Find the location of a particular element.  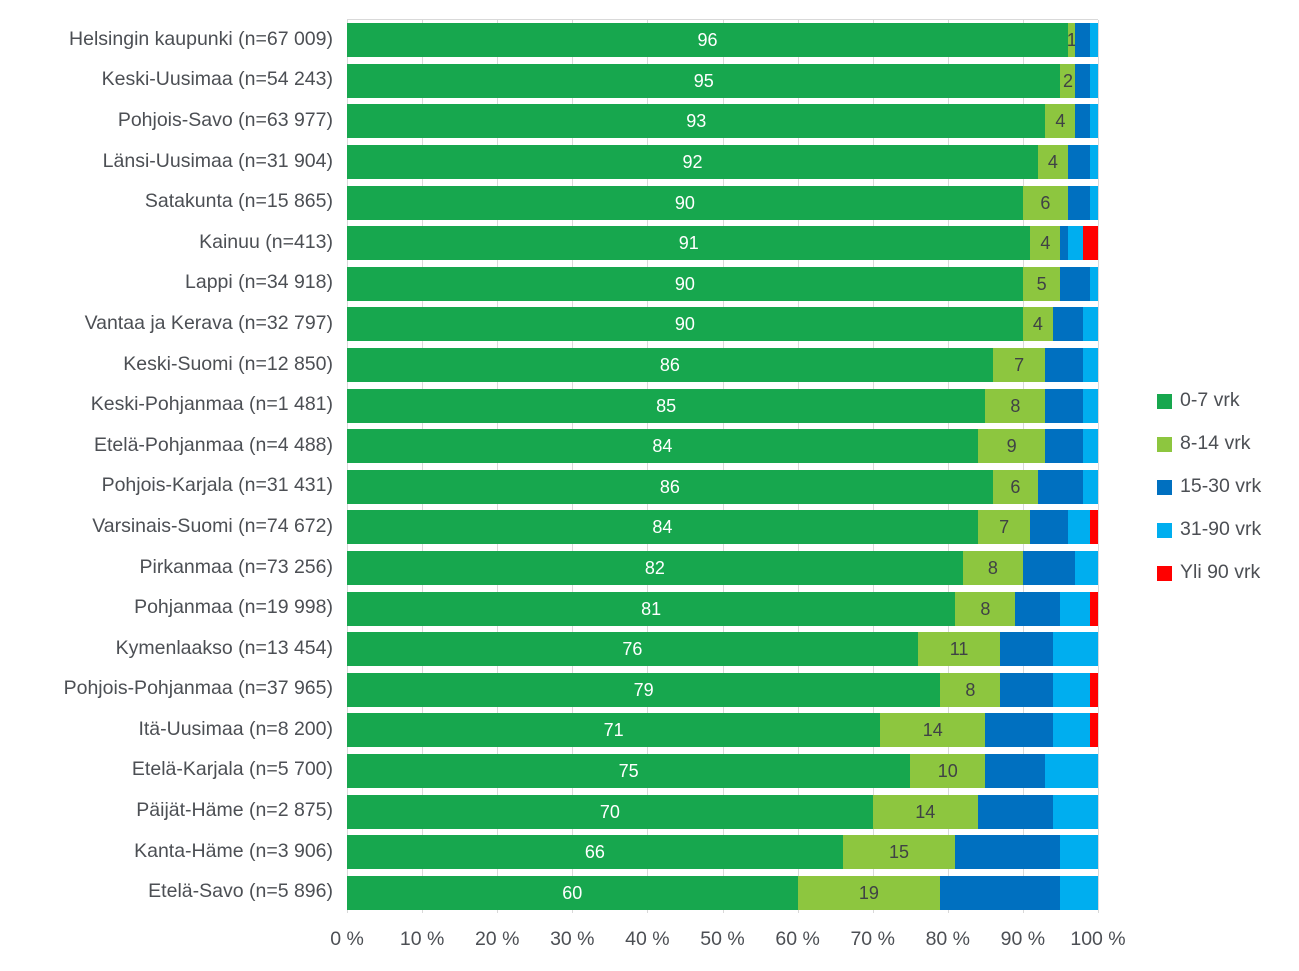

bar-row: 90 6 is located at coordinates (722, 202).